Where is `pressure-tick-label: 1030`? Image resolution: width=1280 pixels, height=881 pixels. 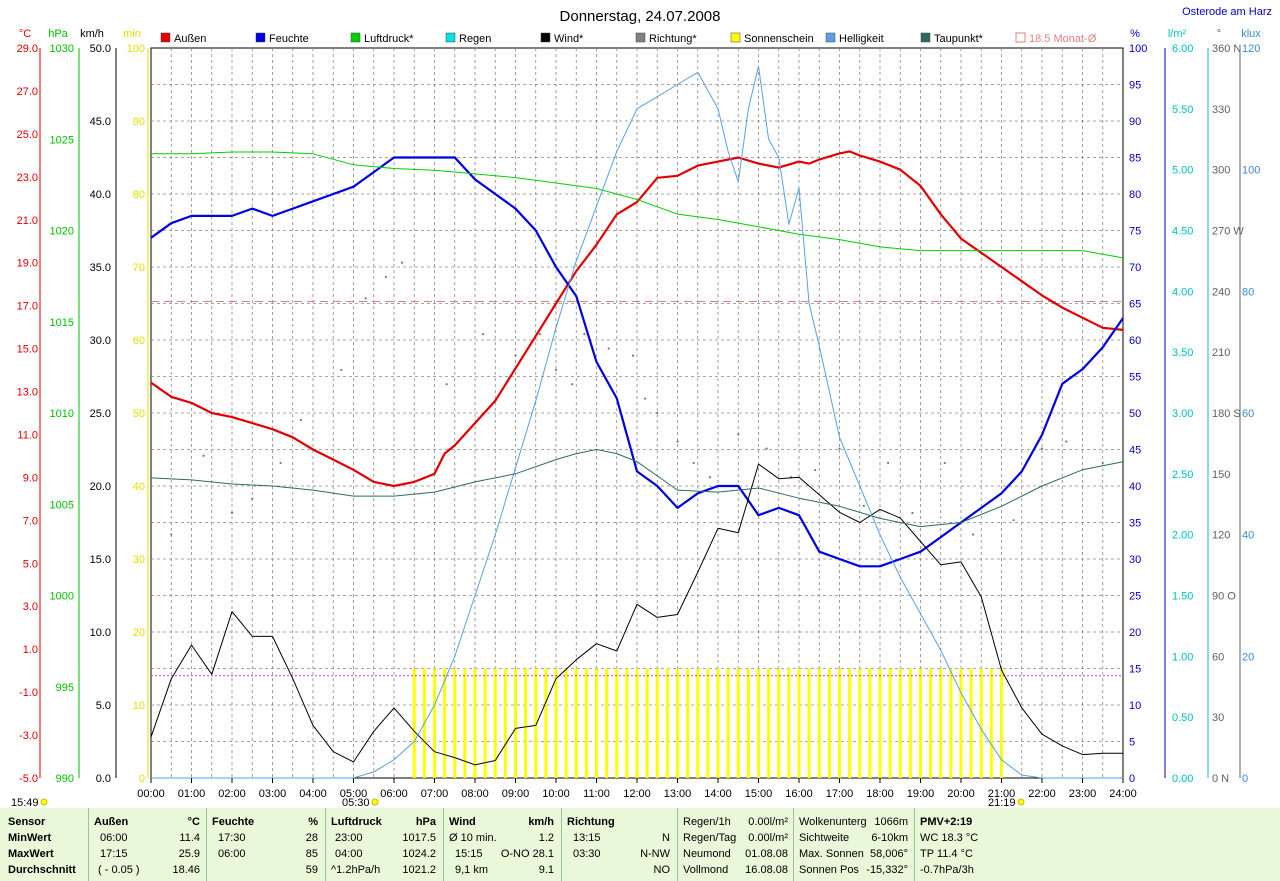
pressure-tick-label: 1030 is located at coordinates (62, 49).